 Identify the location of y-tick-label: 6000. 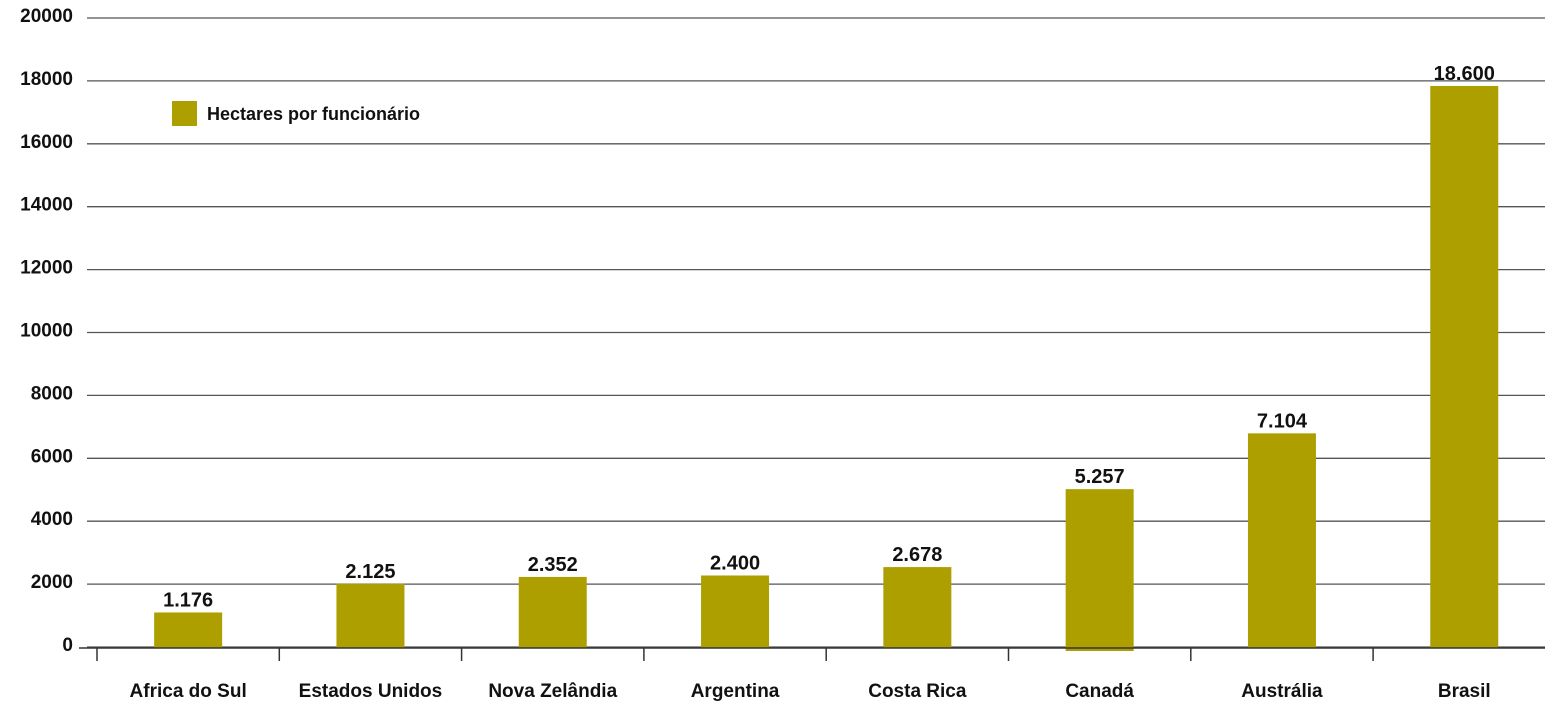
(52, 456).